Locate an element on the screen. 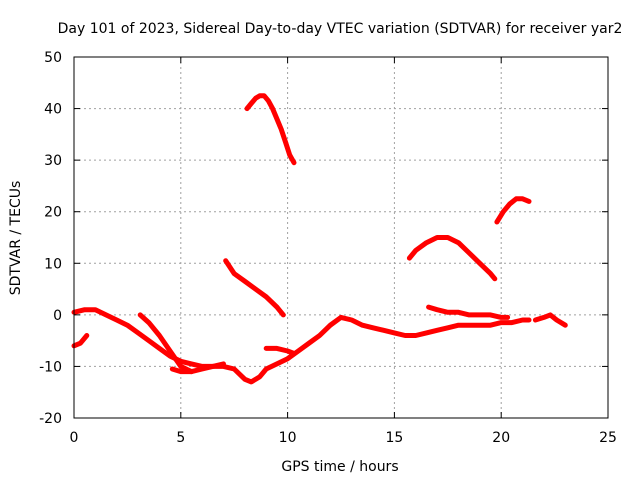 The height and width of the screenshot is (480, 640). y-tick-label: 50 is located at coordinates (53, 58).